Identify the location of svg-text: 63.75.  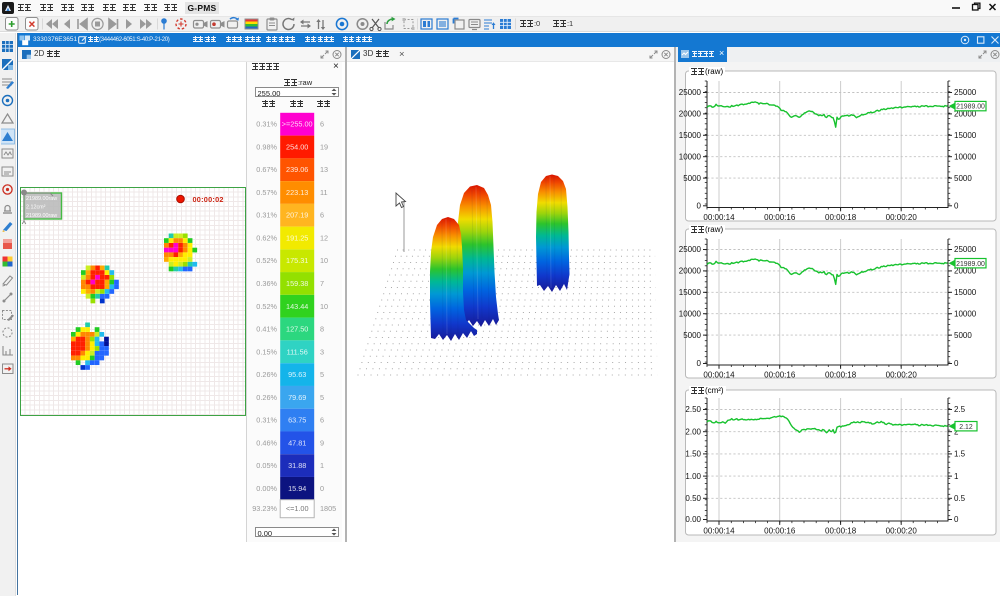
(297, 420).